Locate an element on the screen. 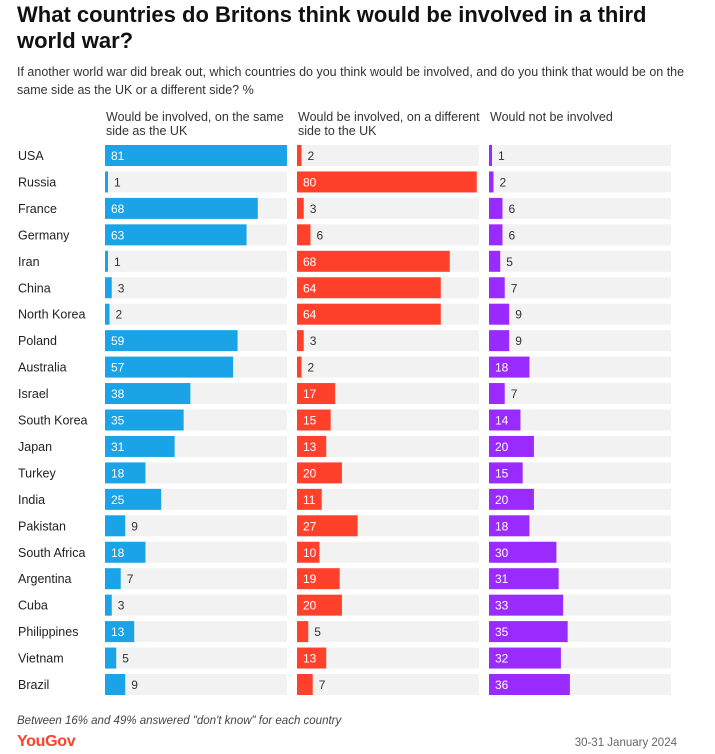 Image resolution: width=715 pixels, height=754 pixels. survey-date: 30-31 January 2024 is located at coordinates (625, 743).